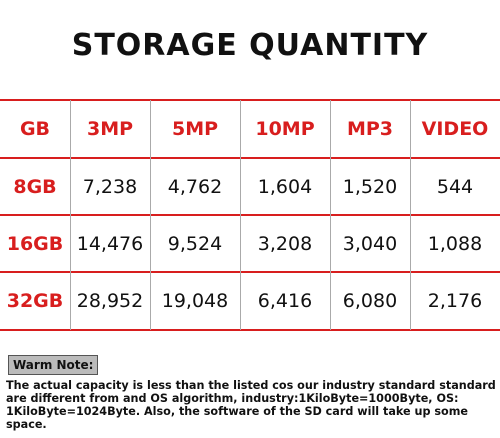 The image size is (500, 438). What do you see at coordinates (285, 186) in the screenshot?
I see `table-cell: 1,604` at bounding box center [285, 186].